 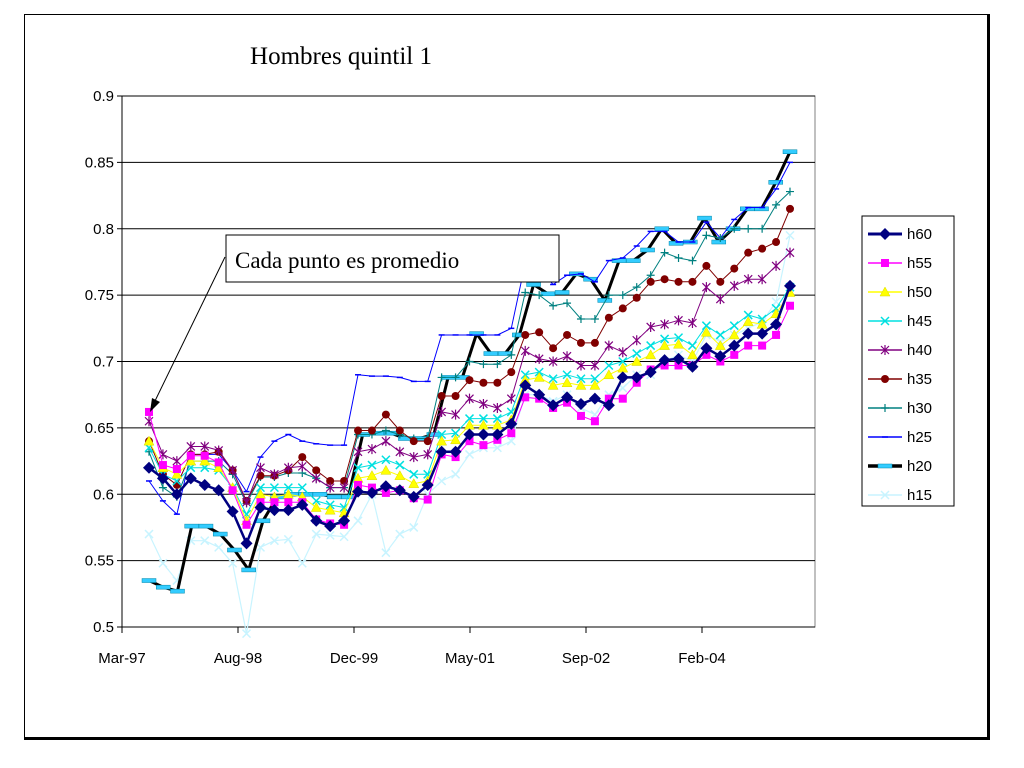 I want to click on annotation-arrow-head, so click(x=155, y=405).